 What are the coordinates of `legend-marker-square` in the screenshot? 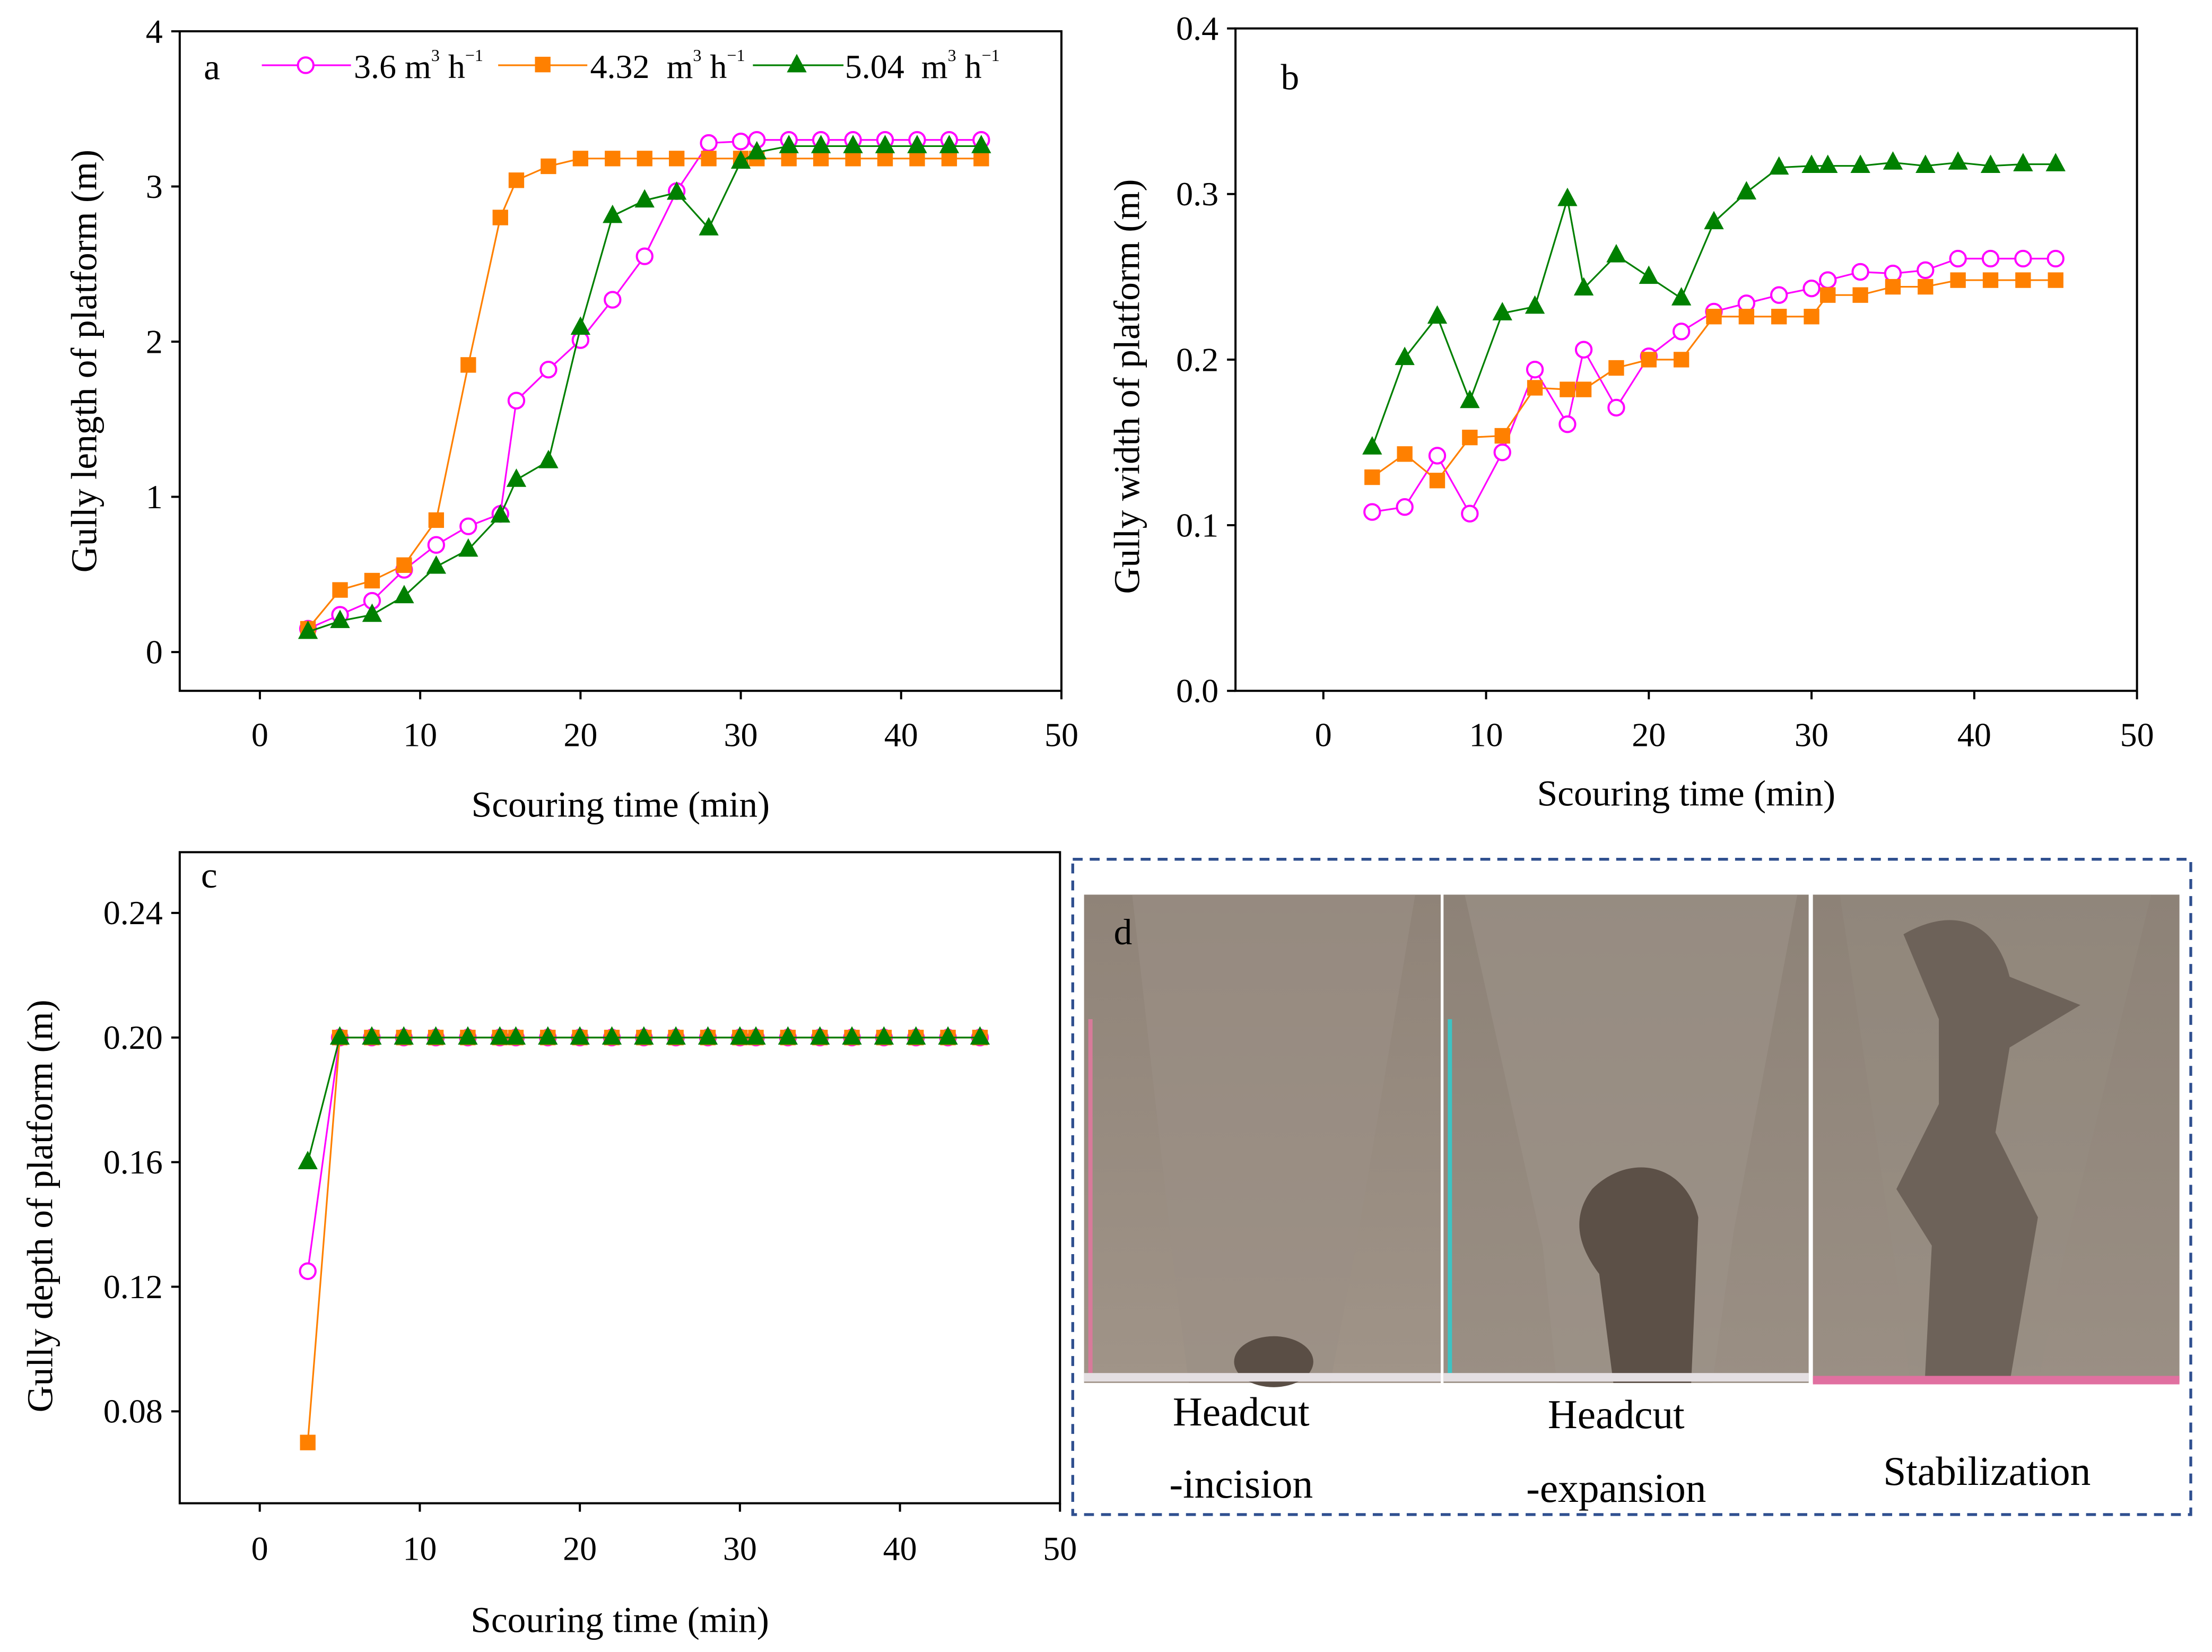 It's located at (543, 64).